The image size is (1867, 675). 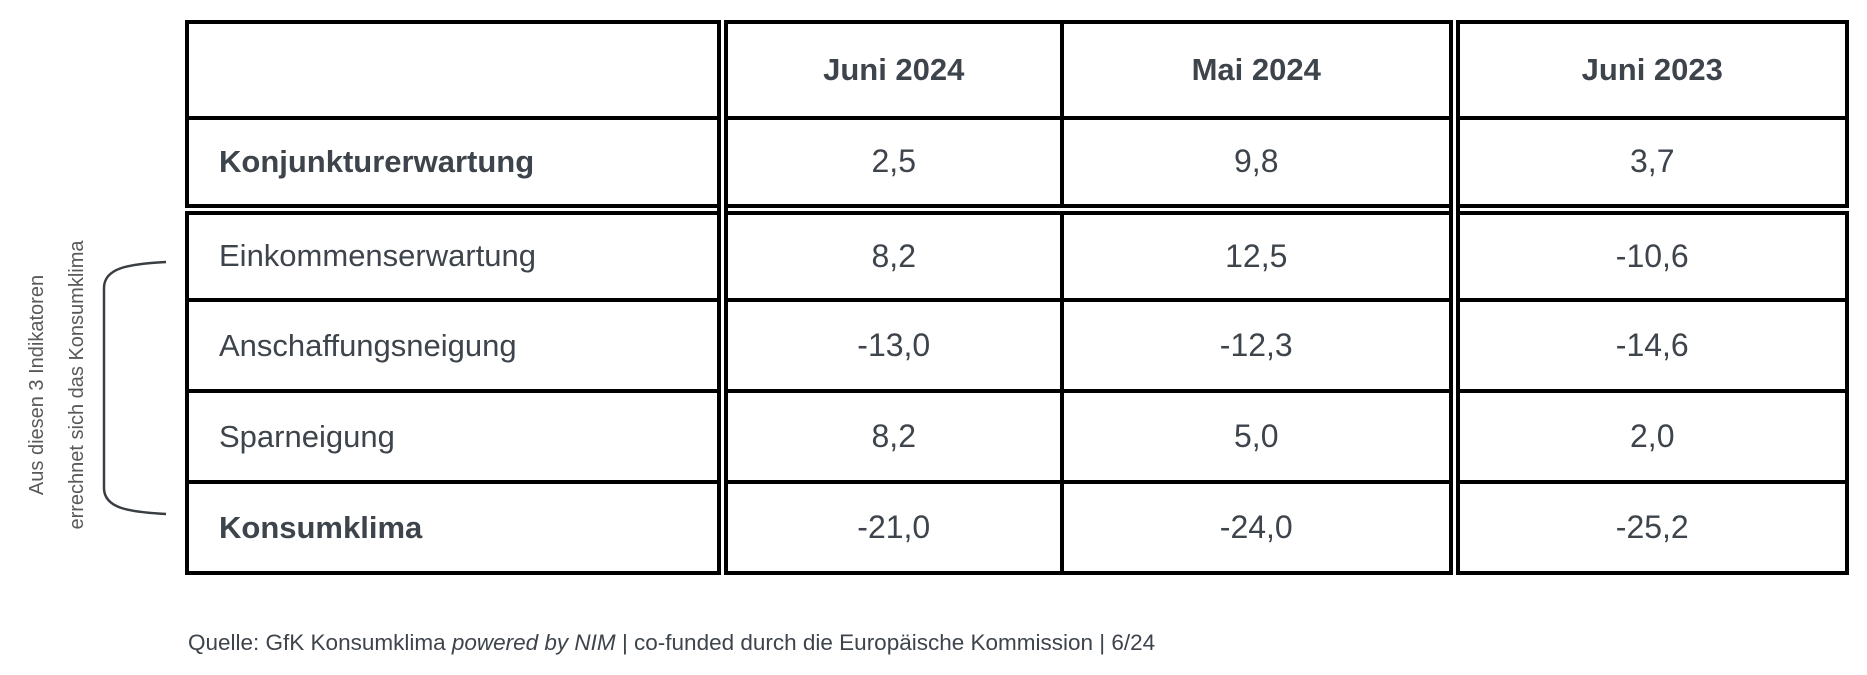 What do you see at coordinates (1258, 345) in the screenshot?
I see `cell-anschaffungsneigung-mai-2024: -12,3` at bounding box center [1258, 345].